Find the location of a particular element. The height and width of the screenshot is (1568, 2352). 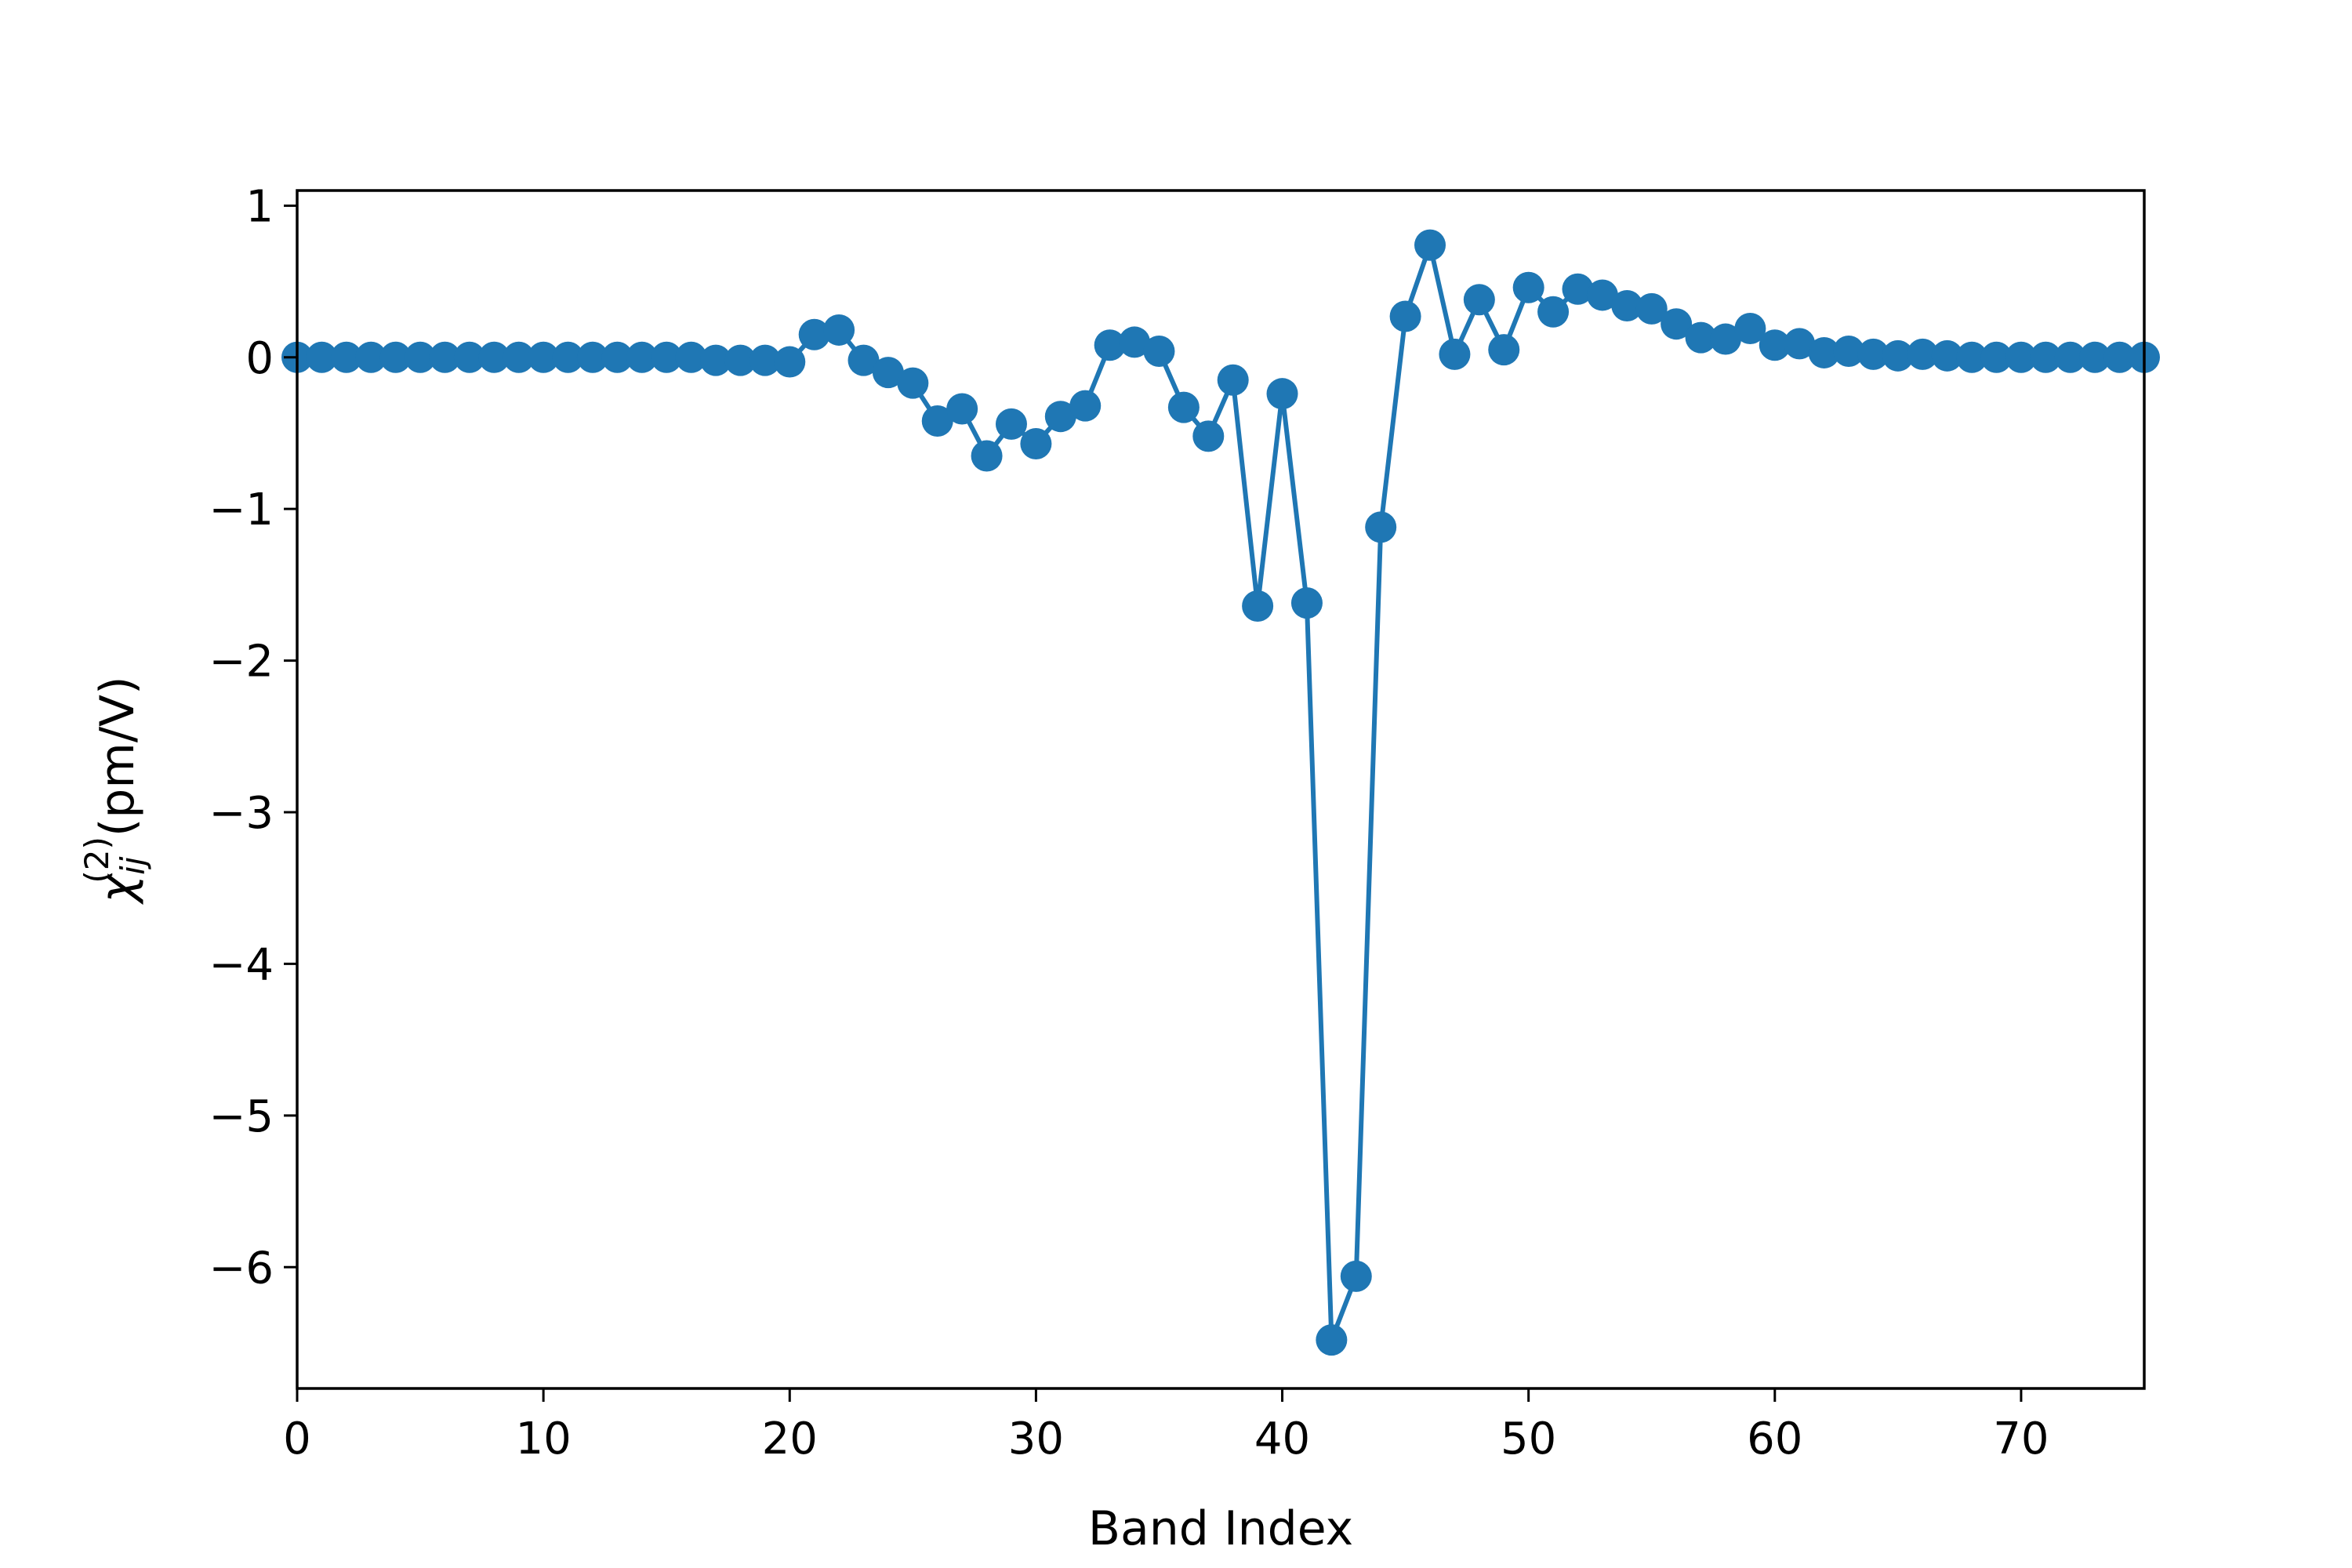

y-tick-label: 1 is located at coordinates (259, 206).